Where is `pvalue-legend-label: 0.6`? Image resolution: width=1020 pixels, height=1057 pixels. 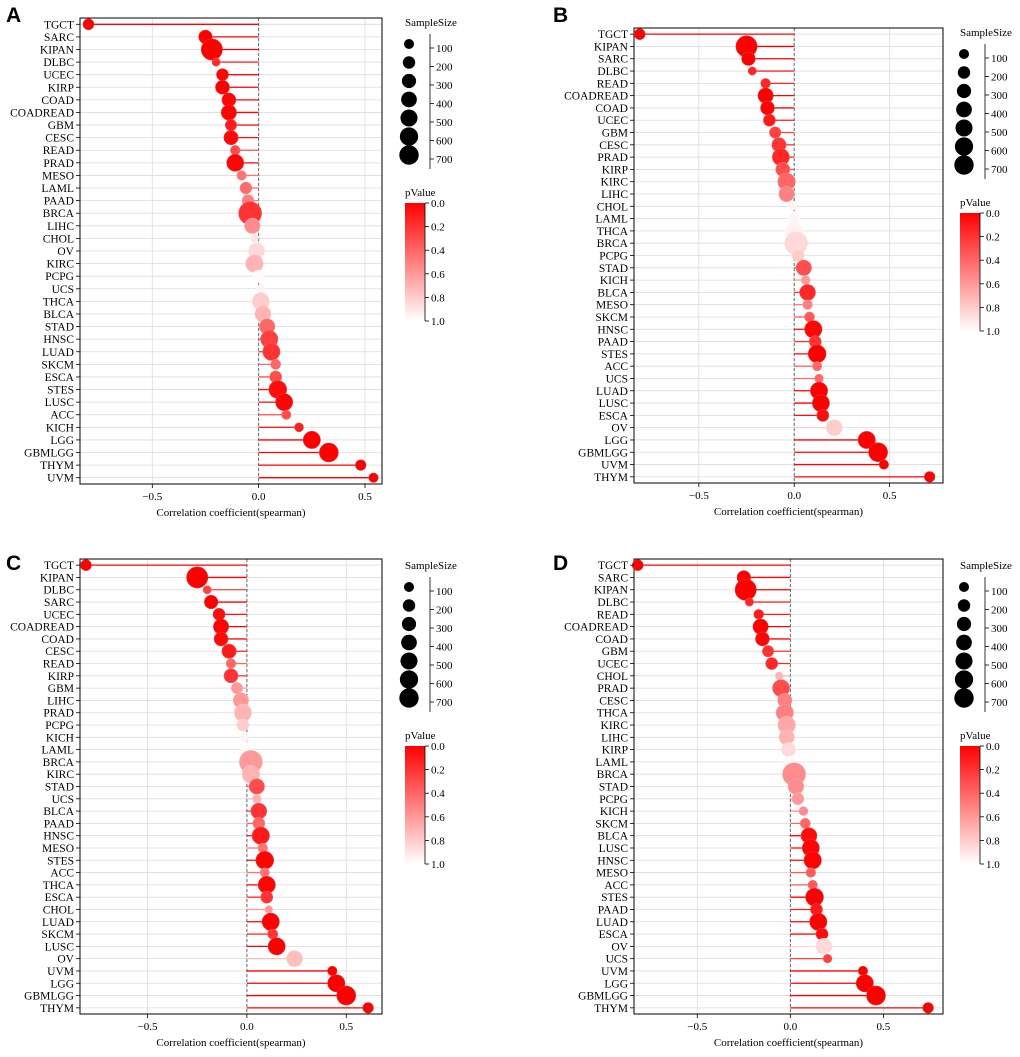 pvalue-legend-label: 0.6 is located at coordinates (438, 275).